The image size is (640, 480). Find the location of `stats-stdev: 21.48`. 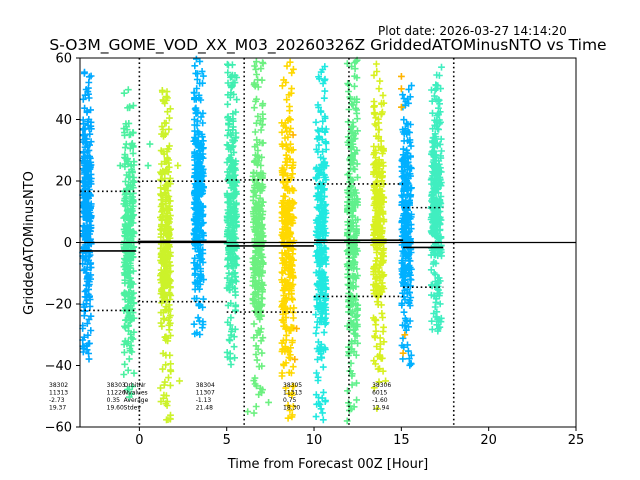

stats-stdev: 21.48 is located at coordinates (204, 408).